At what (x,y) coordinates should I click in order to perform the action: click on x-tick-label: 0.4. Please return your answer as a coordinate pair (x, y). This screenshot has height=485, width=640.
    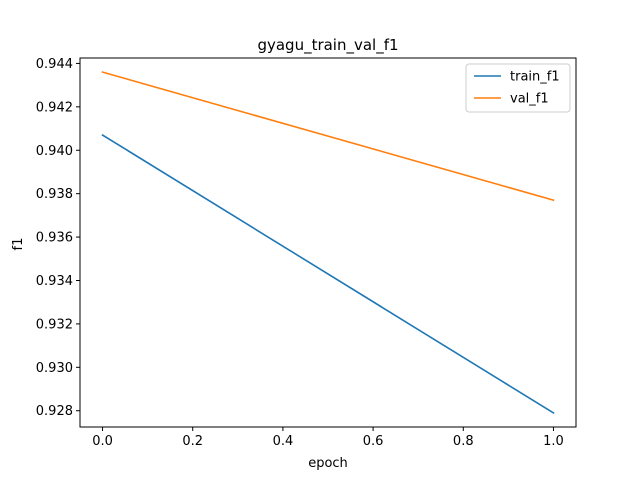
    Looking at the image, I should click on (283, 441).